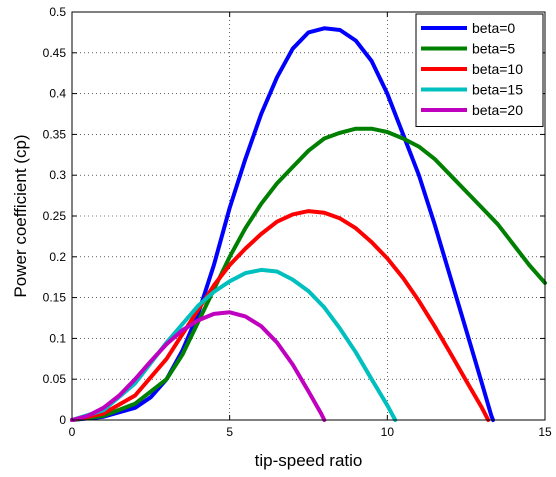 This screenshot has height=477, width=556. Describe the element at coordinates (55, 53) in the screenshot. I see `y-tick-label: 0.45` at that location.